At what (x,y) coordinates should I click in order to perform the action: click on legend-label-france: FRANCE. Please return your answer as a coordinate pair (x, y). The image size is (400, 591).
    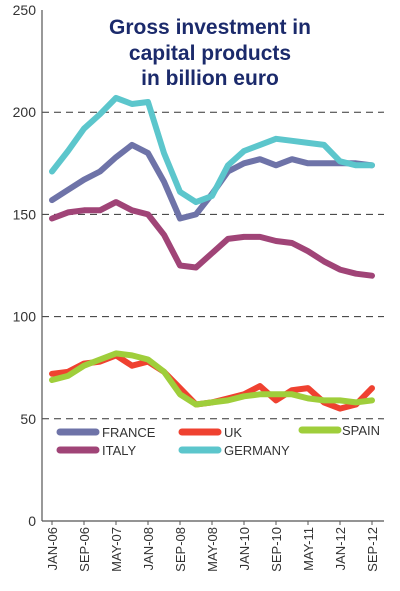
    Looking at the image, I should click on (129, 432).